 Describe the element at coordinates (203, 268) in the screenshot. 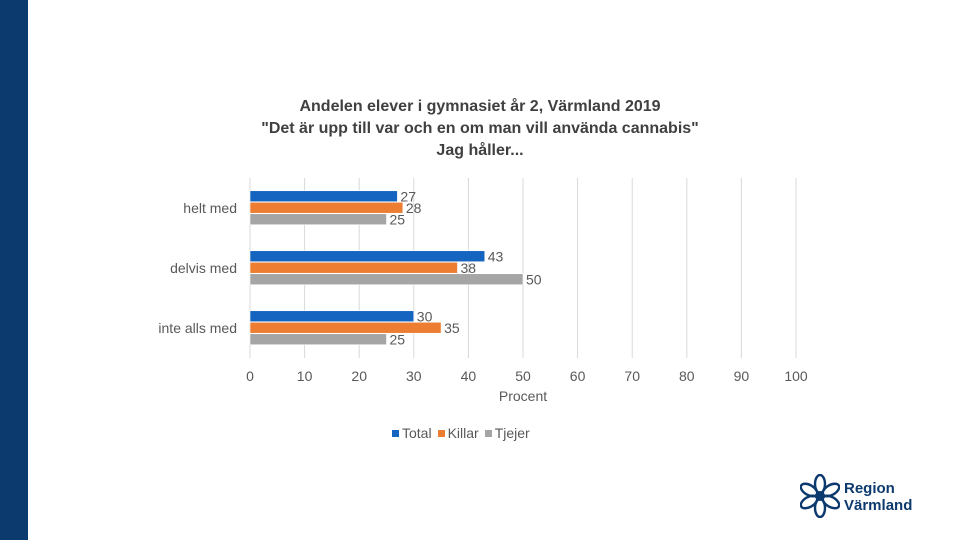

I see `category-label-1: delvis med` at that location.